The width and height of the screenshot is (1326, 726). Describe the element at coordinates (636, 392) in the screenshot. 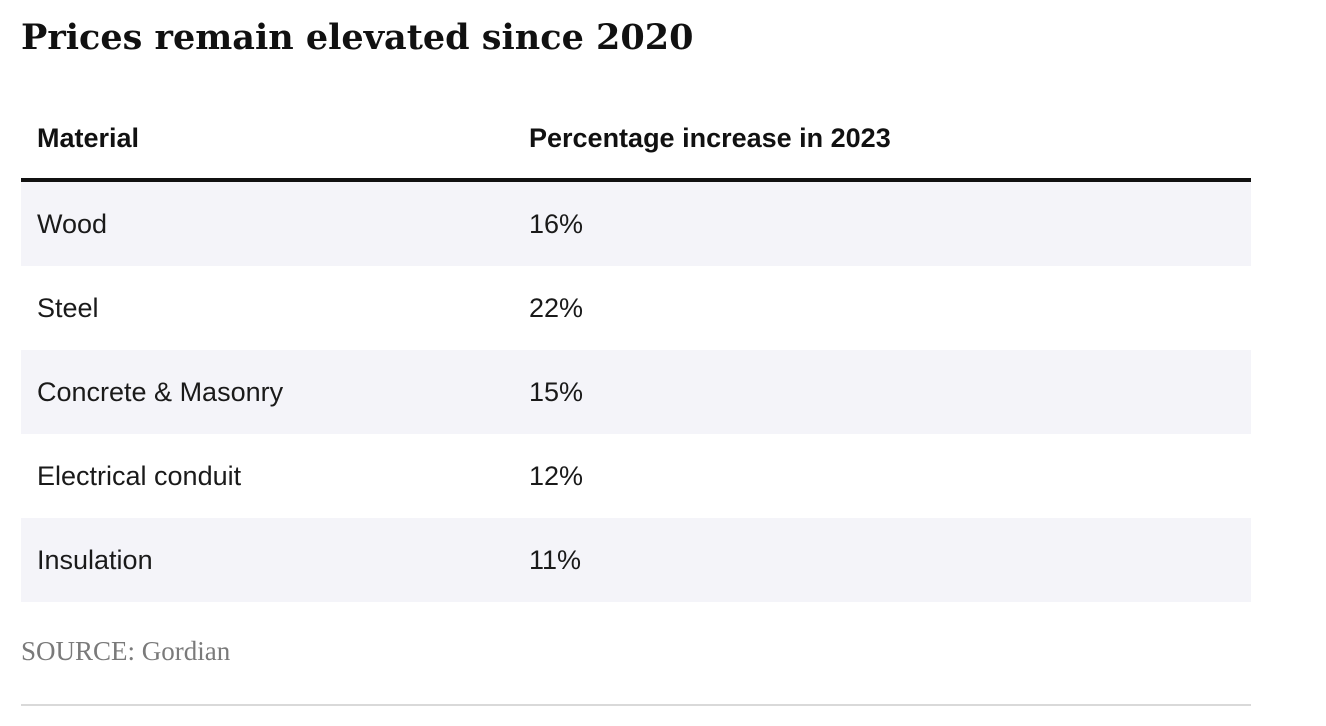

I see `table-row: Concrete & Masonry 15%` at that location.